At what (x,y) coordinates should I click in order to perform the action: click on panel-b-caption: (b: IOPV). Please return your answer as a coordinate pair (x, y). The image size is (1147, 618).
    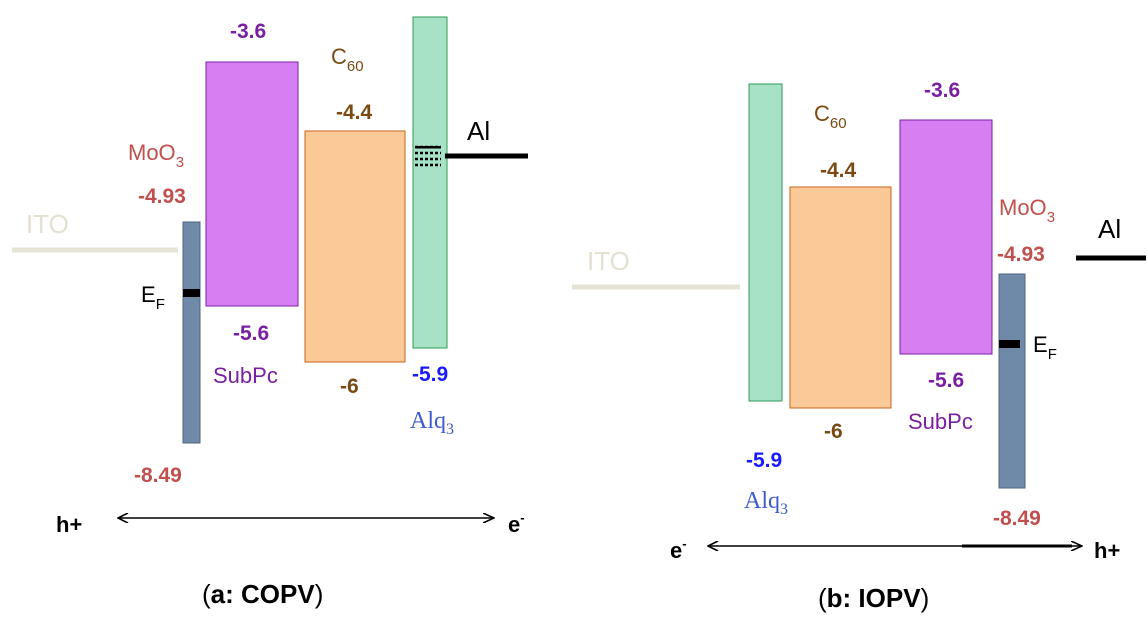
    Looking at the image, I should click on (873, 598).